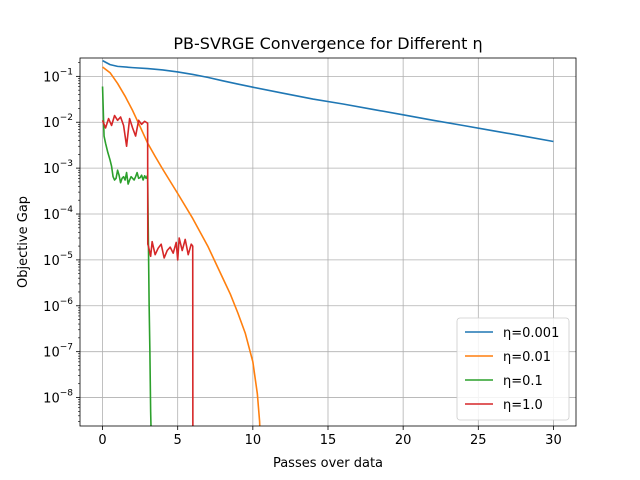  Describe the element at coordinates (327, 43) in the screenshot. I see `chart-title: PB-SVRGE Convergence for Different η` at that location.